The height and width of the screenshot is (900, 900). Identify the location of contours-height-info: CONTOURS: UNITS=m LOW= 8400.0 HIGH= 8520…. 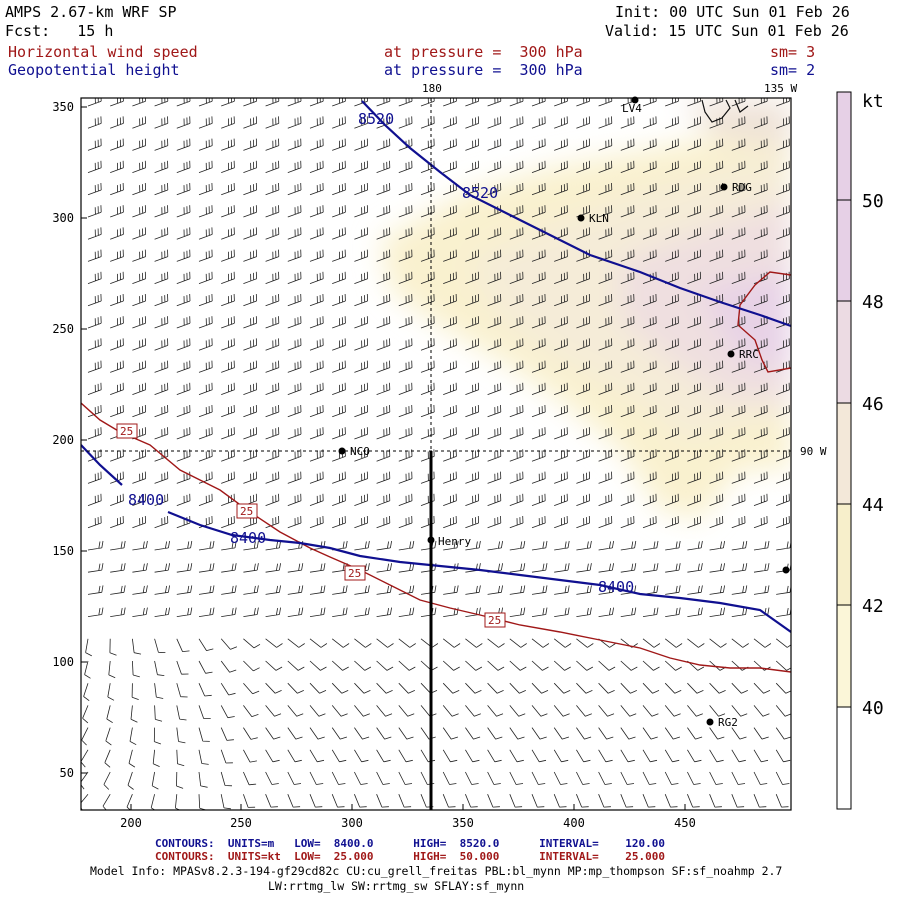
(410, 843).